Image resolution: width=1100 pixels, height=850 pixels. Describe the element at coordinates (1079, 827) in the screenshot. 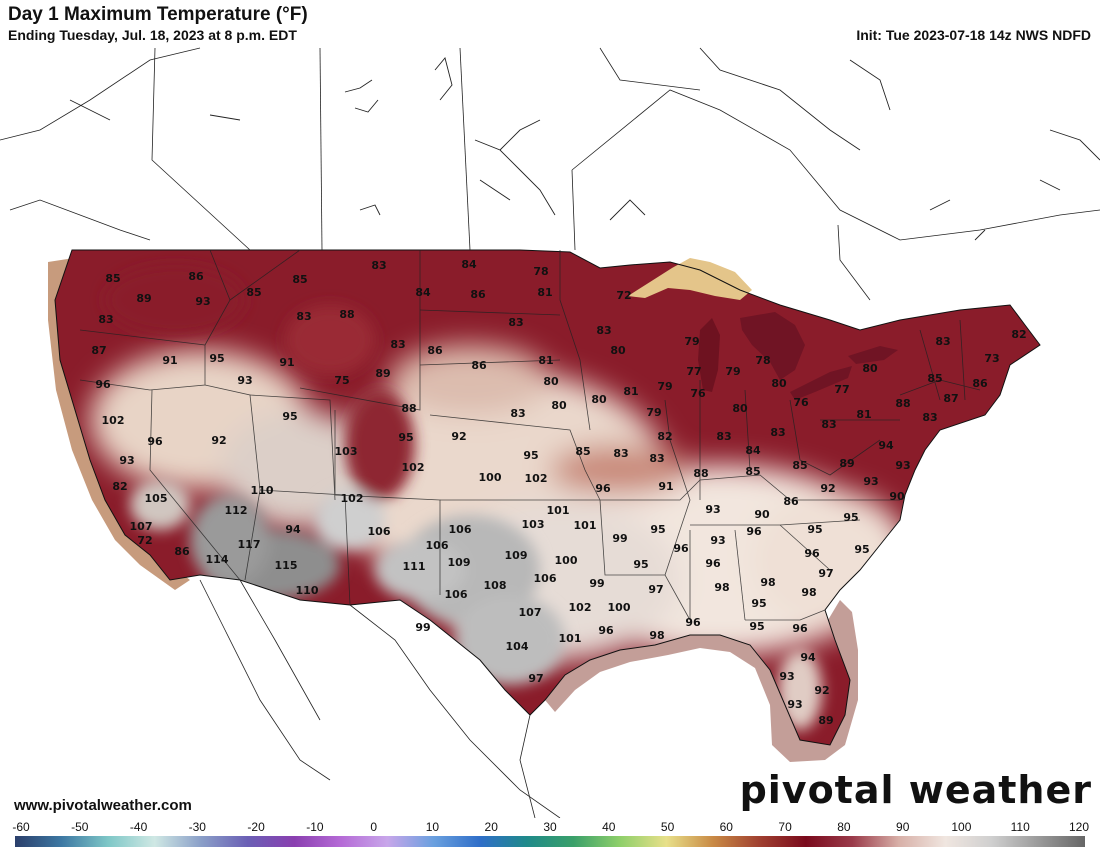

I see `colorbar-tick-label: 120` at that location.